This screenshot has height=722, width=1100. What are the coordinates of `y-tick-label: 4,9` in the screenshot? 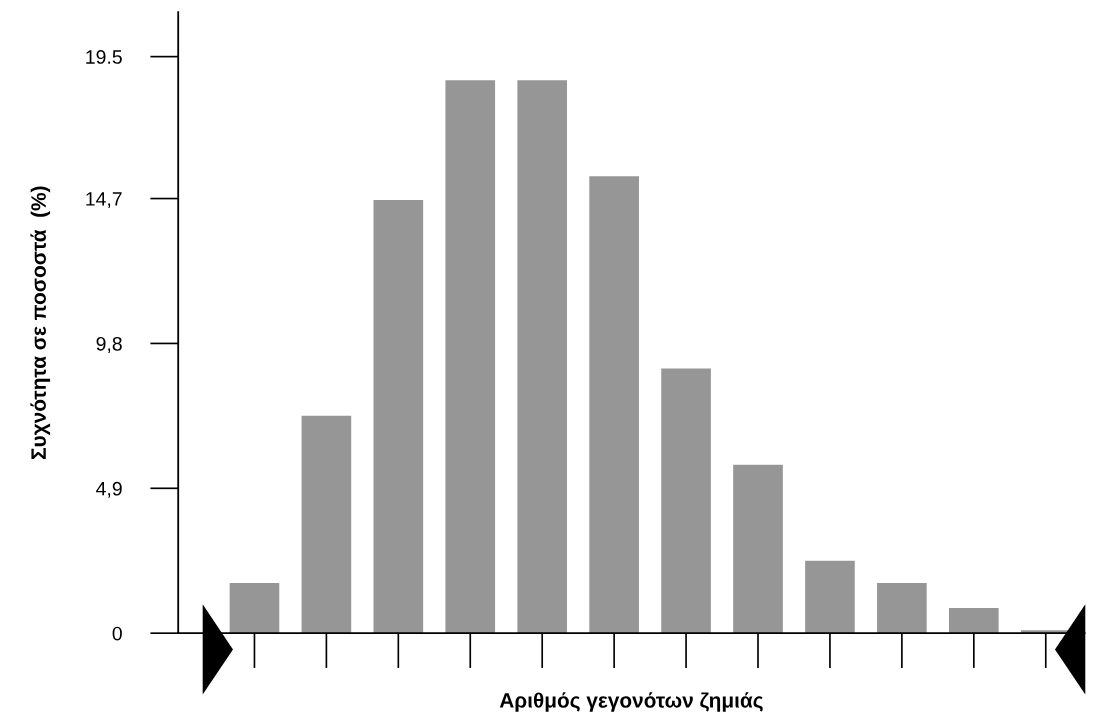 It's located at (109, 489).